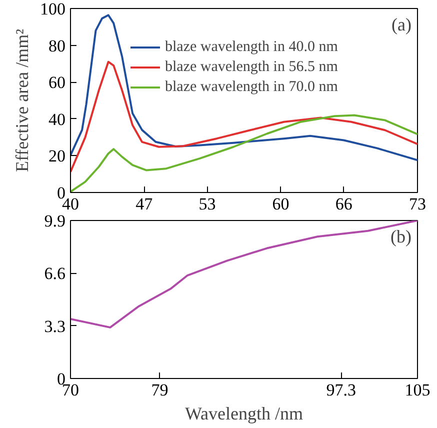 Image resolution: width=437 pixels, height=428 pixels. Describe the element at coordinates (57, 156) in the screenshot. I see `y-tick-label: 20` at that location.